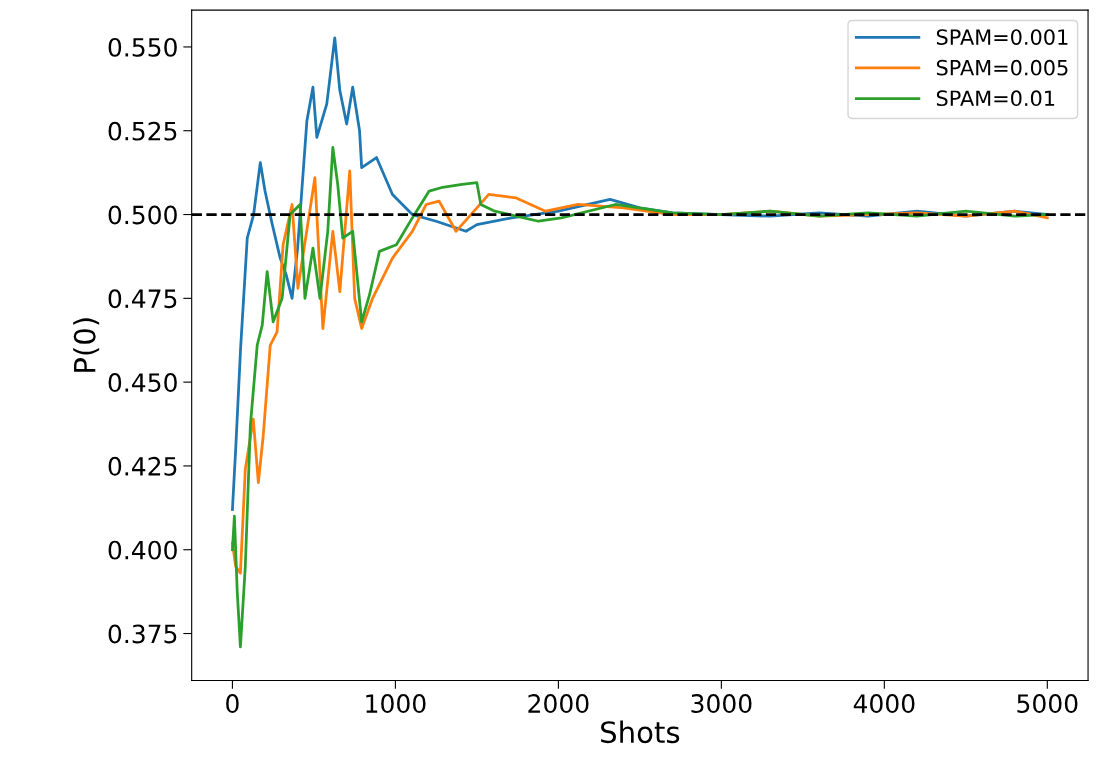 The height and width of the screenshot is (775, 1108). Describe the element at coordinates (884, 703) in the screenshot. I see `x-tick-label: 4000` at that location.